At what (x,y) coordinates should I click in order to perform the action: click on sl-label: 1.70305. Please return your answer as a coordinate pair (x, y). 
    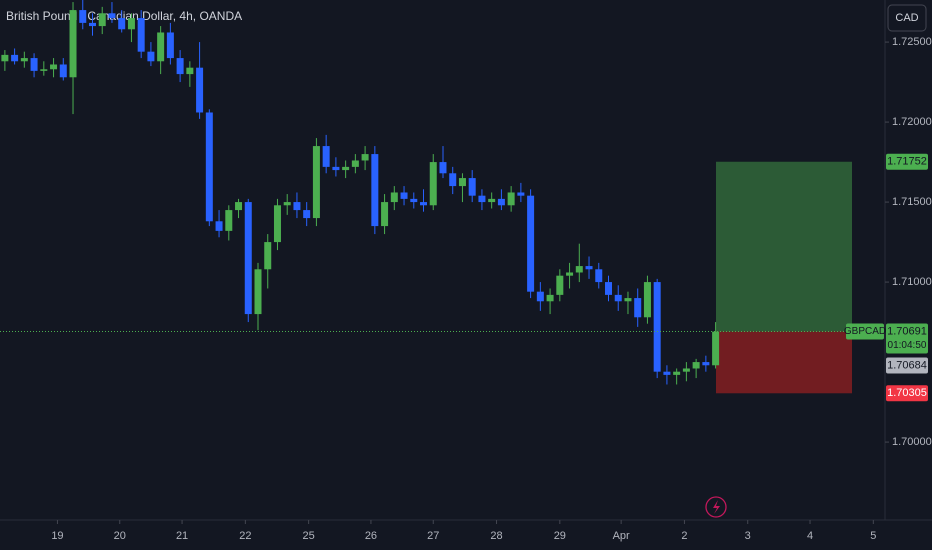
    Looking at the image, I should click on (907, 393).